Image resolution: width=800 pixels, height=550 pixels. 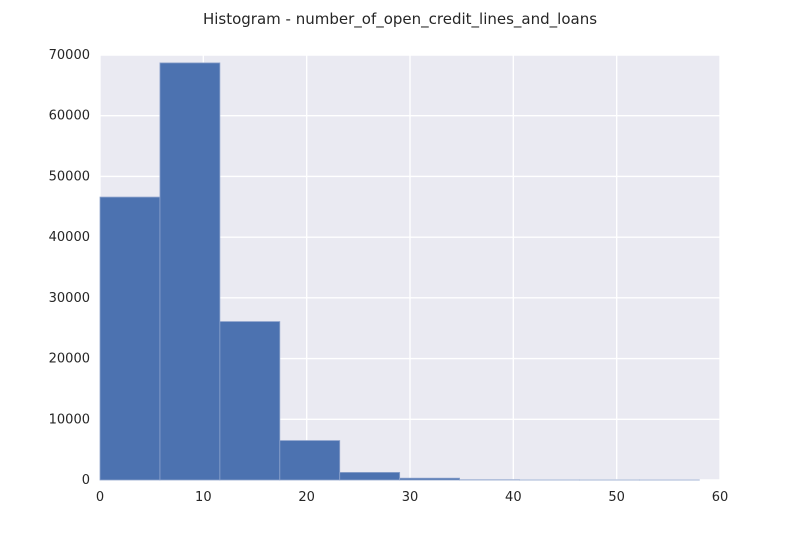 I want to click on y-tick-label: 10000, so click(x=69, y=419).